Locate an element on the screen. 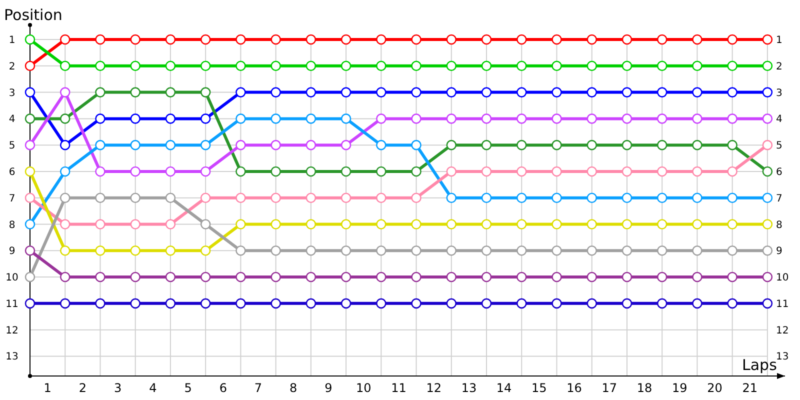 This screenshot has height=400, width=800. x-tick-label: 12 is located at coordinates (434, 388).